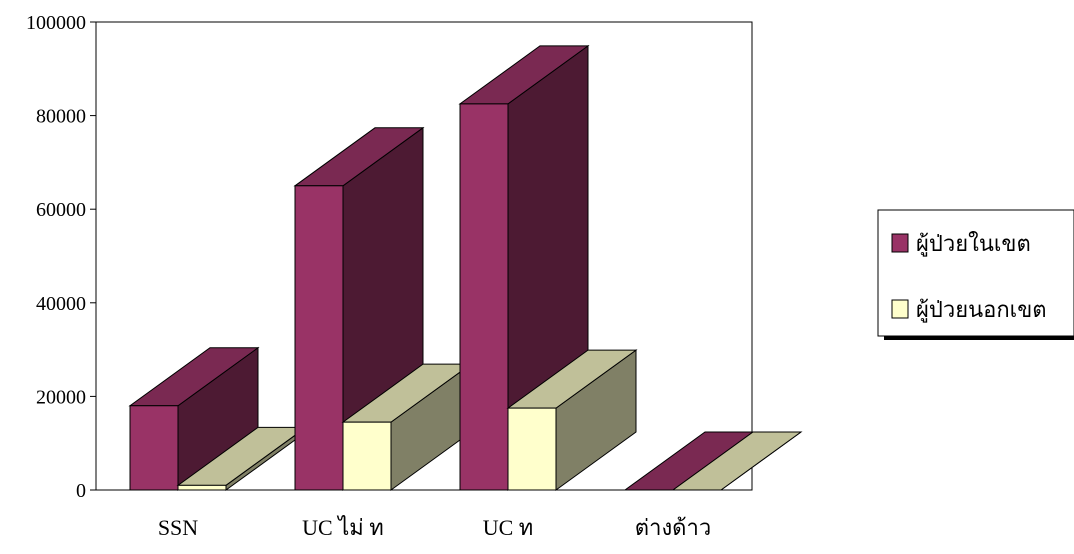 The width and height of the screenshot is (1074, 554). Describe the element at coordinates (56, 23) in the screenshot. I see `y-tick-label: 100000` at that location.